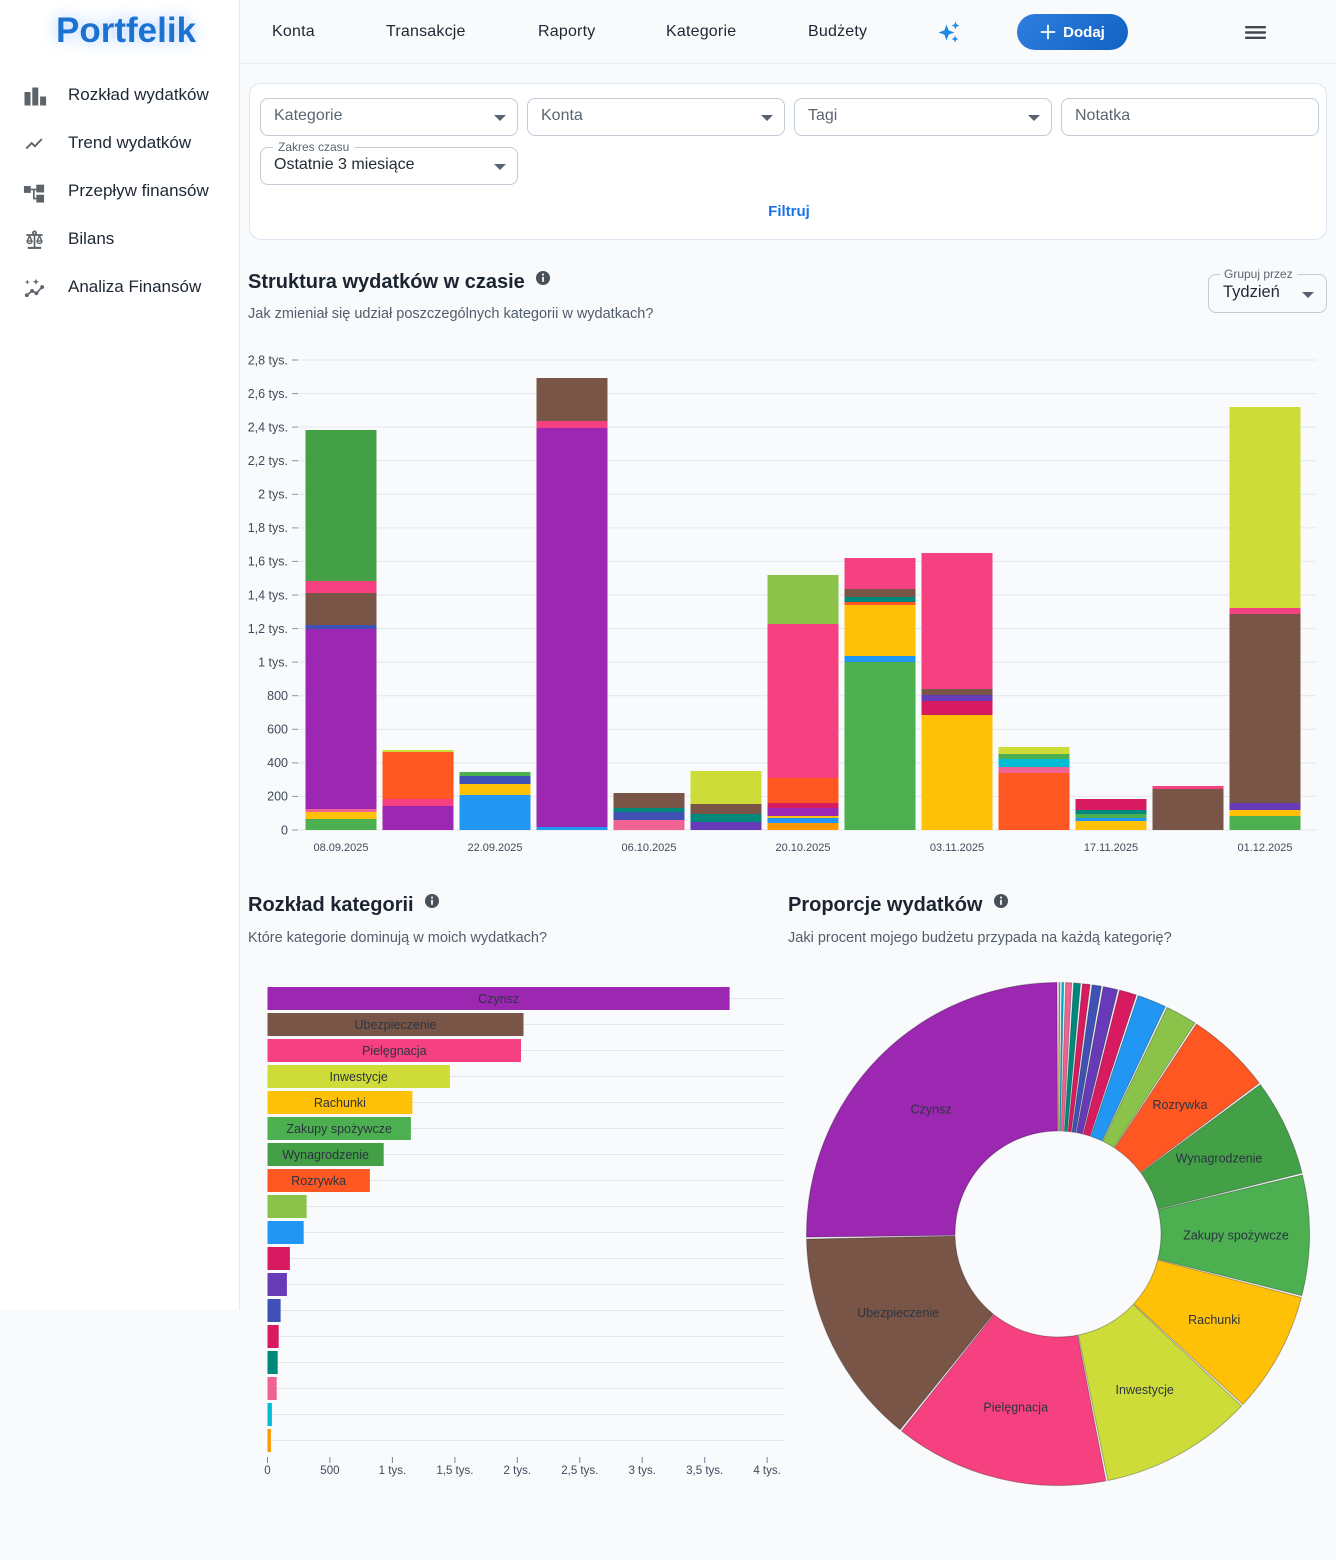 Image resolution: width=1336 pixels, height=1560 pixels. What do you see at coordinates (1264, 848) in the screenshot?
I see `svg-text: 01.12.2025` at bounding box center [1264, 848].